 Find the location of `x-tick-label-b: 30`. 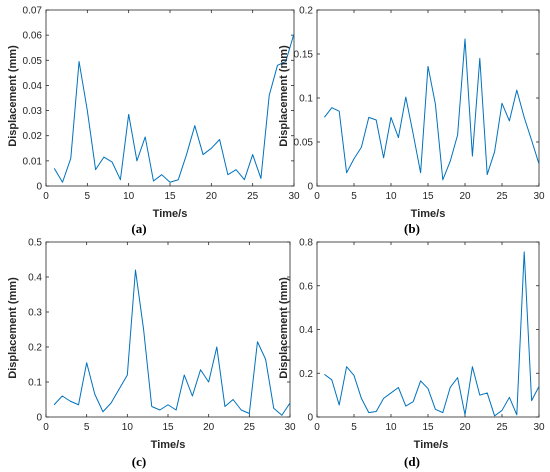

x-tick-label-b: 30 is located at coordinates (539, 196).